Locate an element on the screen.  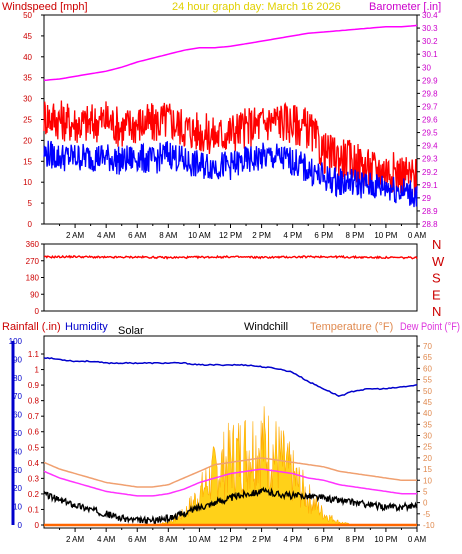
barometer-tick-label: 29.8 is located at coordinates (430, 93).